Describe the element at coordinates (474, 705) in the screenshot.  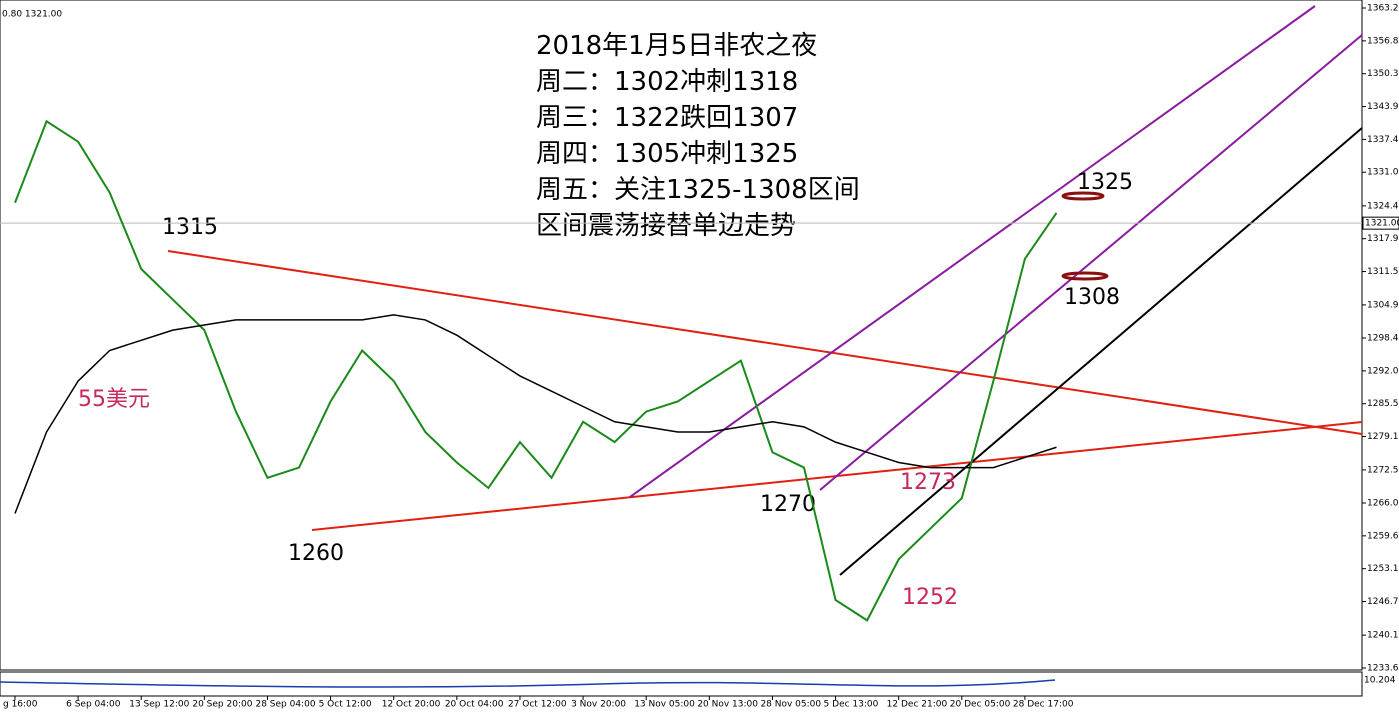
I see `x-tick-label: 20 Oct 04:00` at that location.